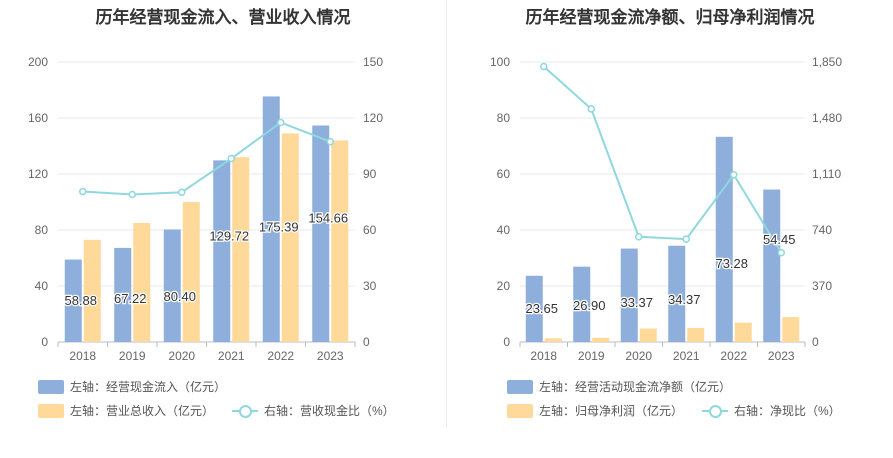  I want to click on bar-value-label: 26.90, so click(589, 305).